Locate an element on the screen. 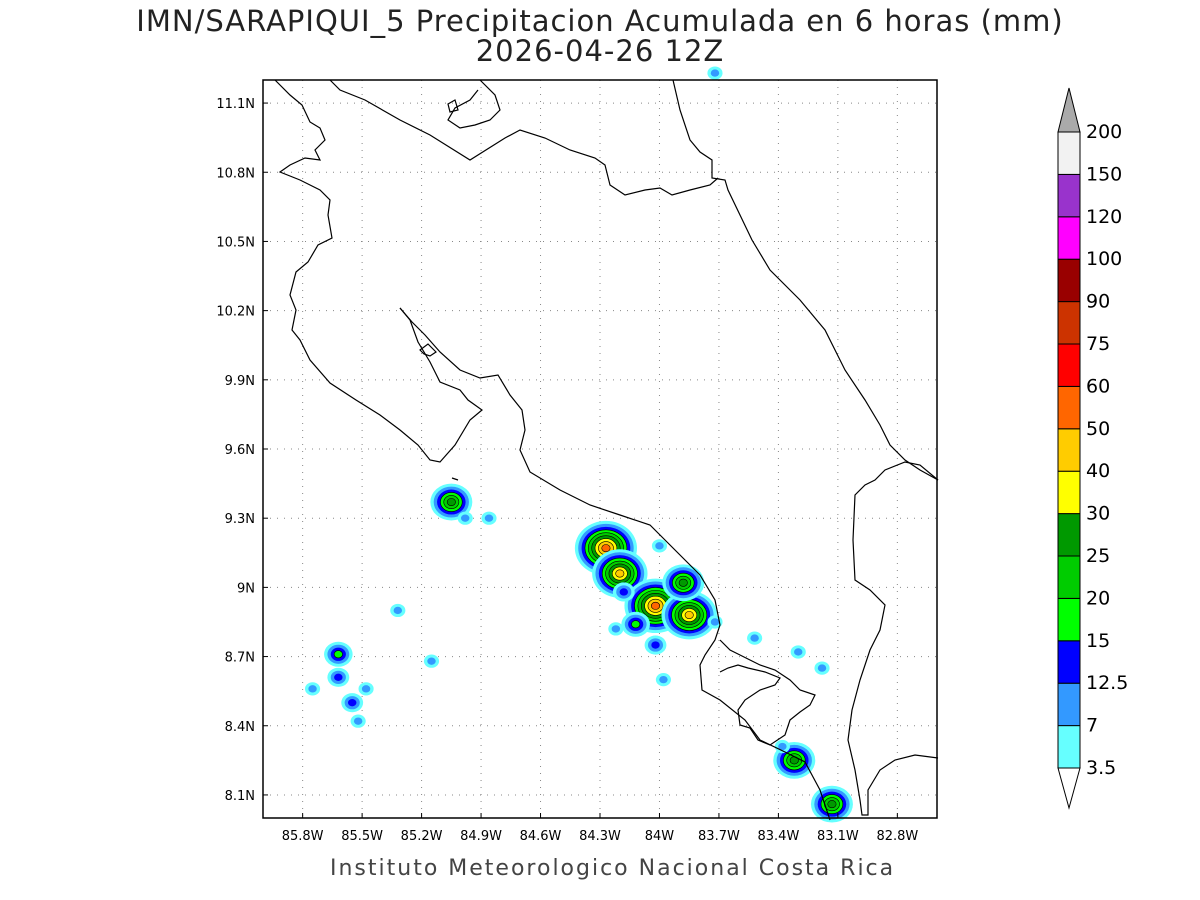  colorbar-label: 60 is located at coordinates (1098, 386).